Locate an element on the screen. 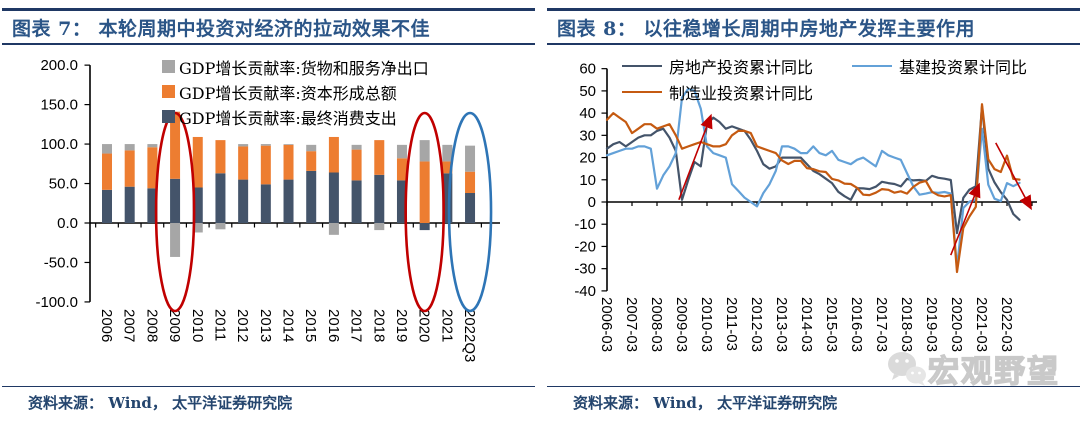 The image size is (1080, 422). x-tick-label: 2012 is located at coordinates (242, 325).